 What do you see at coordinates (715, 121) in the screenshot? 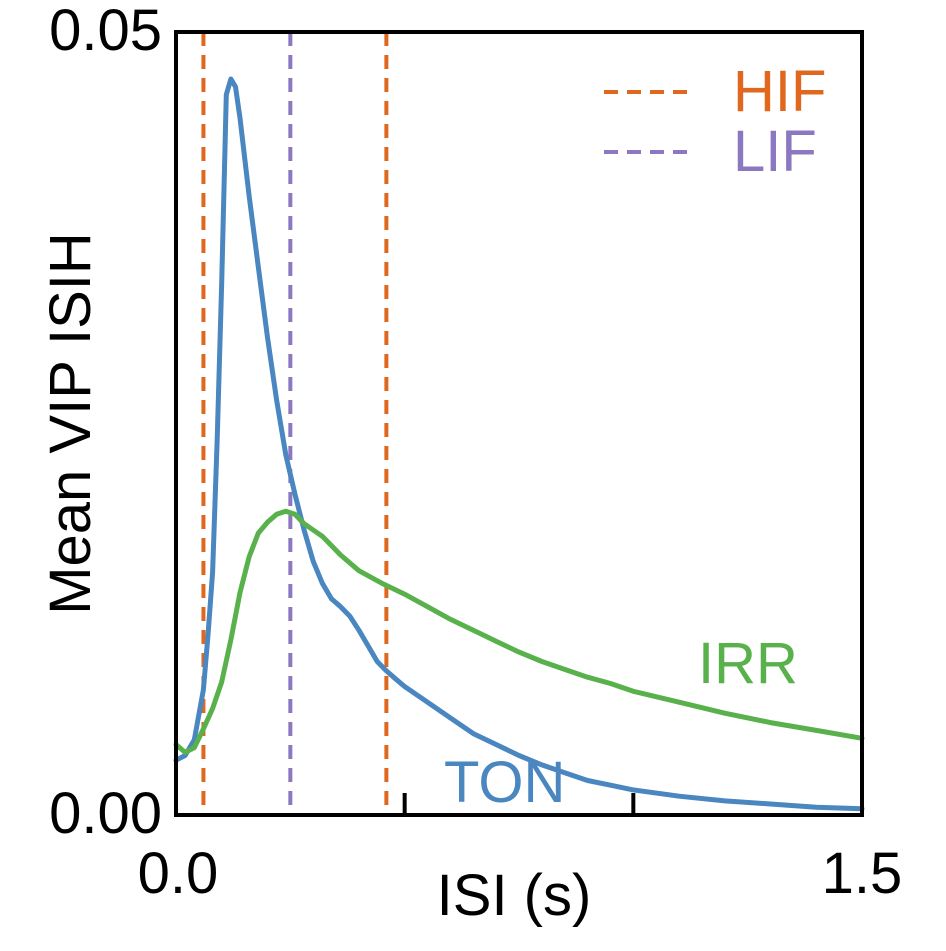
I see `legend: HIF LIF` at bounding box center [715, 121].